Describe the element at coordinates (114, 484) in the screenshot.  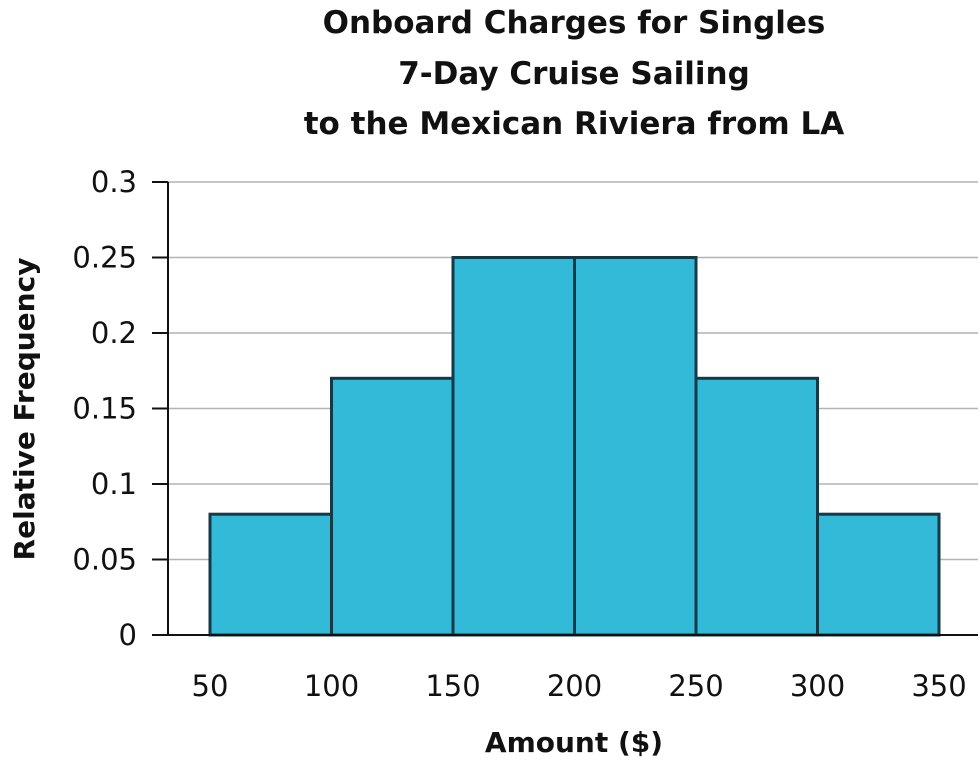
I see `y-tick-label: 0.1` at that location.